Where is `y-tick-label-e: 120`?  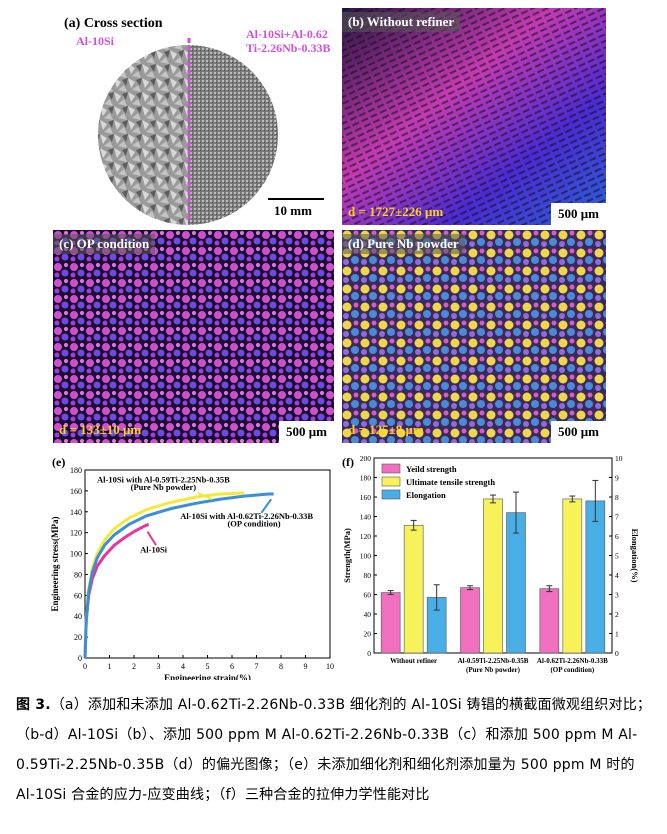 y-tick-label-e: 120 is located at coordinates (76, 533).